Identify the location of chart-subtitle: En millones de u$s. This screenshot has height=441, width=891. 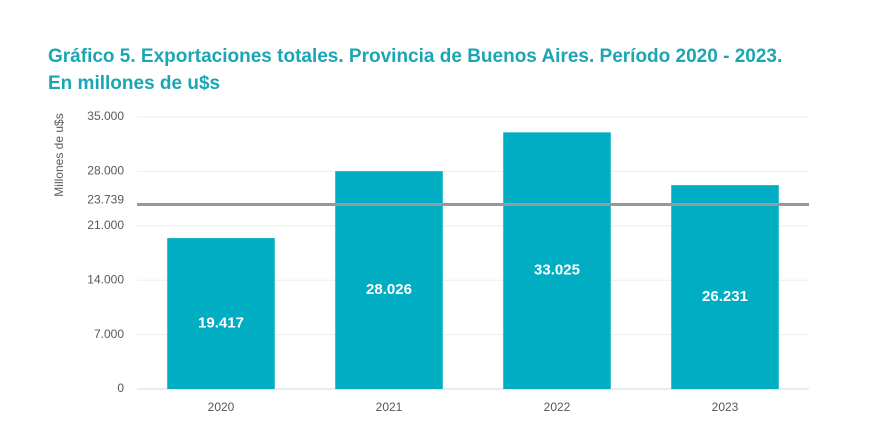
(134, 83).